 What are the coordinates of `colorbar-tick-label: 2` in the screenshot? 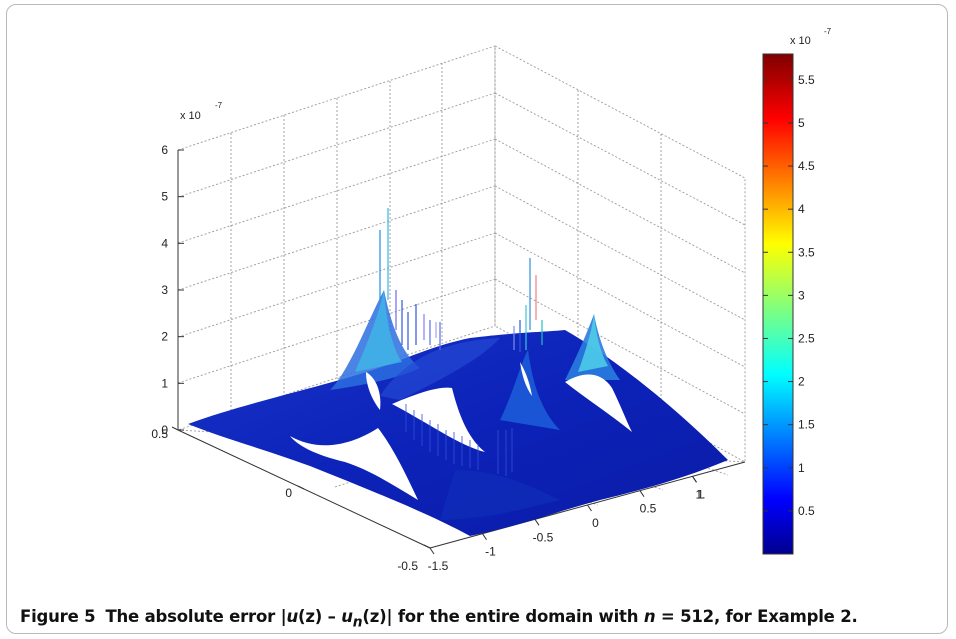 It's located at (801, 382).